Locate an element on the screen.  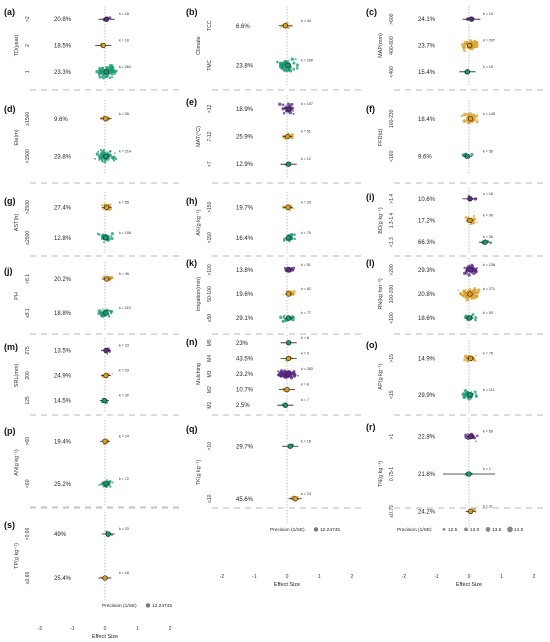
k-label: k = 107 is located at coordinates (307, 104).